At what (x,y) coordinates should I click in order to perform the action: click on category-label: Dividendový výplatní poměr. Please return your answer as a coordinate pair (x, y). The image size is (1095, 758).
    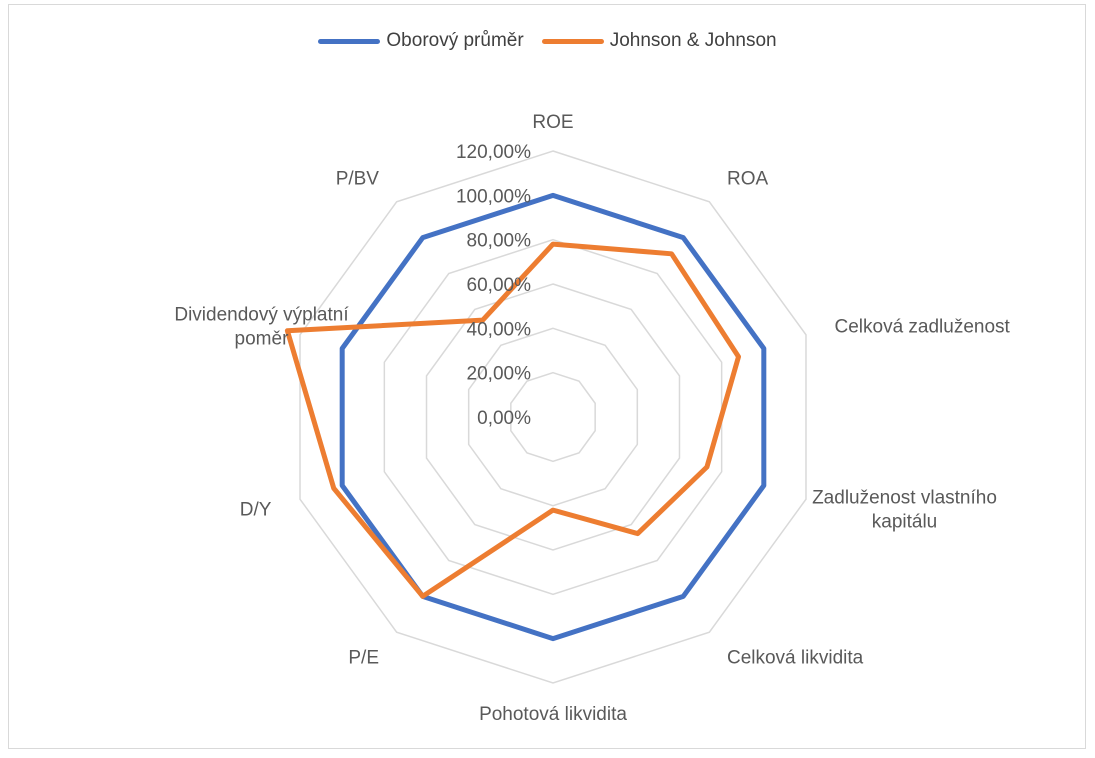
    Looking at the image, I should click on (261, 327).